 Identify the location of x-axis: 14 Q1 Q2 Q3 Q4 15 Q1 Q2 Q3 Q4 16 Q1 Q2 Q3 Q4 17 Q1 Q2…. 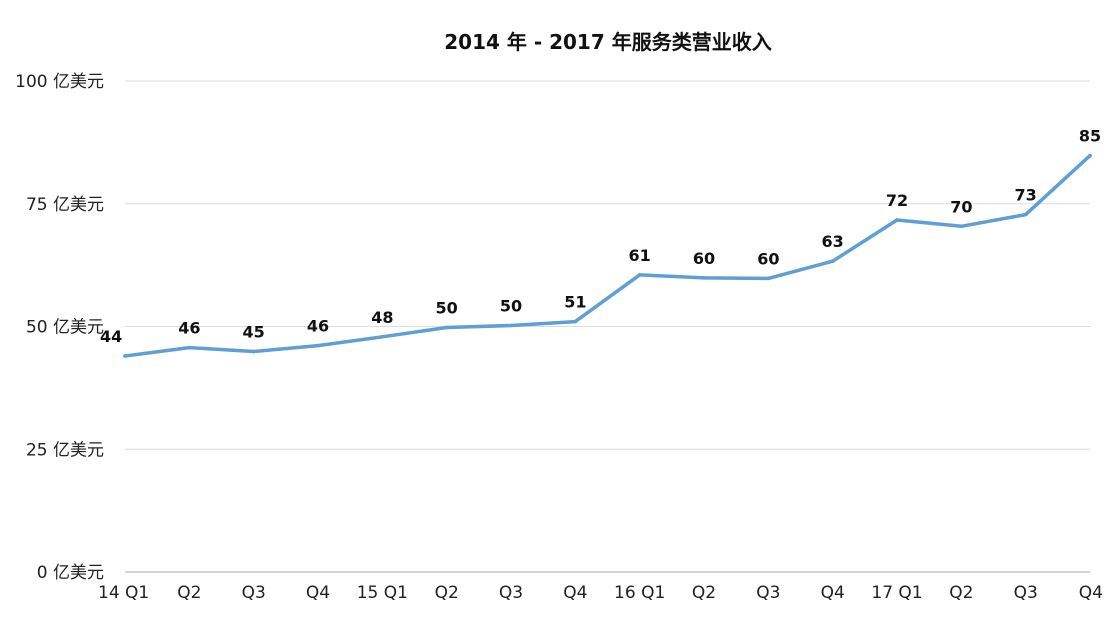
(600, 593).